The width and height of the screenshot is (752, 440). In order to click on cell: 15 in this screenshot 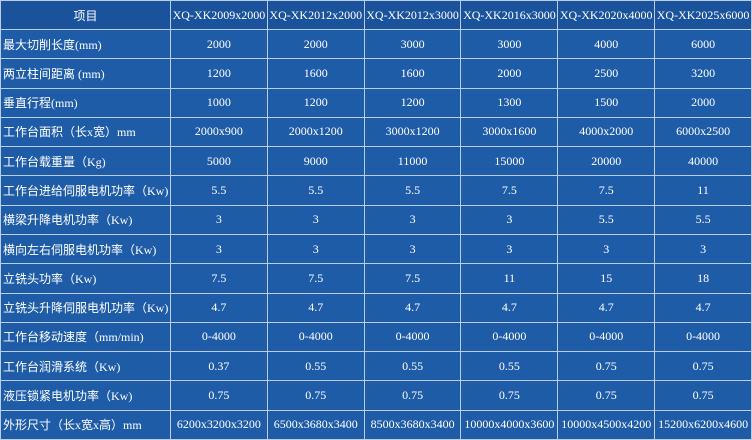, I will do `click(606, 278)`.